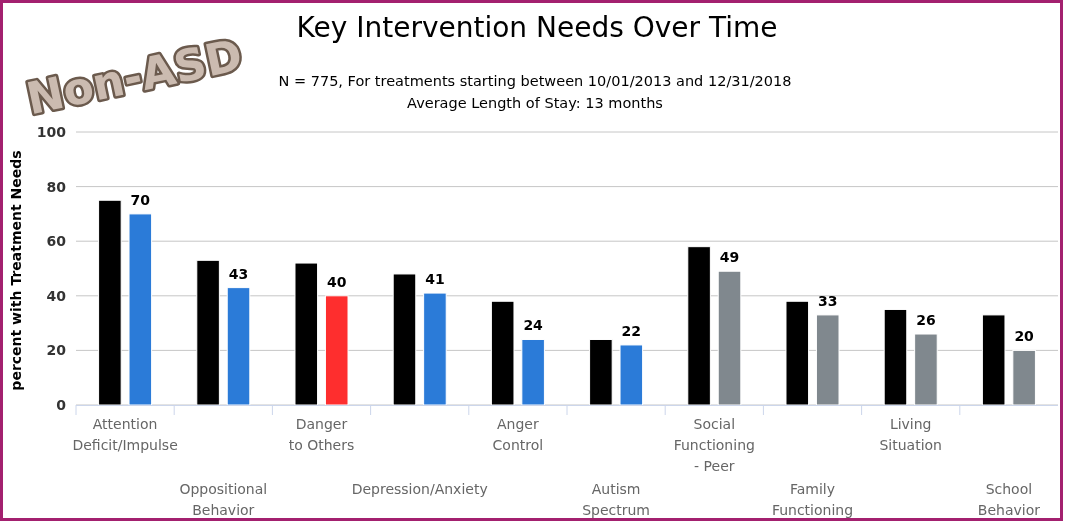  I want to click on chart-subtitle: N = 775, For treatments starting between 10/01/2013 and 12/31/2018 Average Length of Stay: 13 months, so click(535, 92).